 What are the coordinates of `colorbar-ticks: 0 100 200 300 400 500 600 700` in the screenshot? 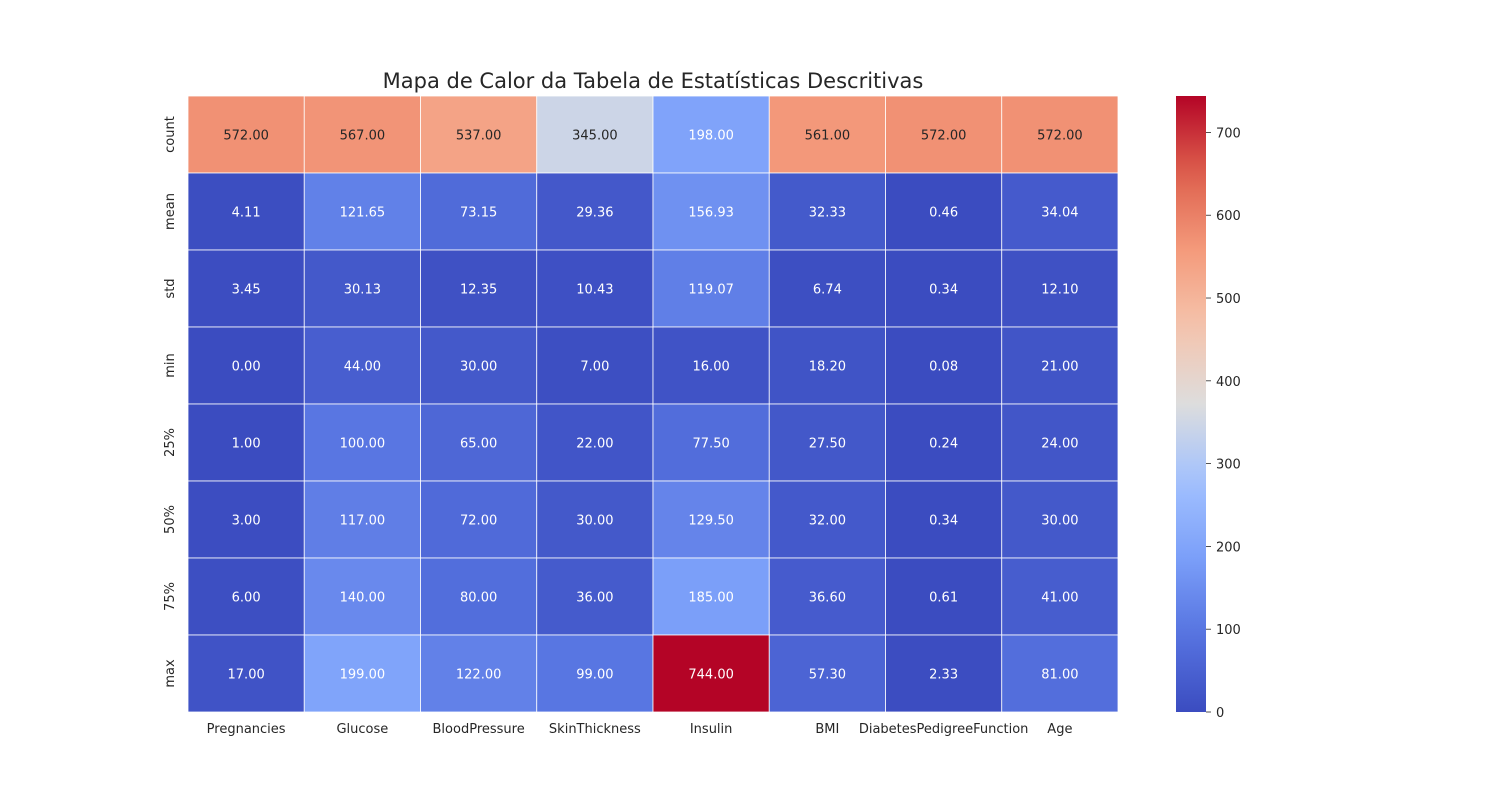 It's located at (1223, 423).